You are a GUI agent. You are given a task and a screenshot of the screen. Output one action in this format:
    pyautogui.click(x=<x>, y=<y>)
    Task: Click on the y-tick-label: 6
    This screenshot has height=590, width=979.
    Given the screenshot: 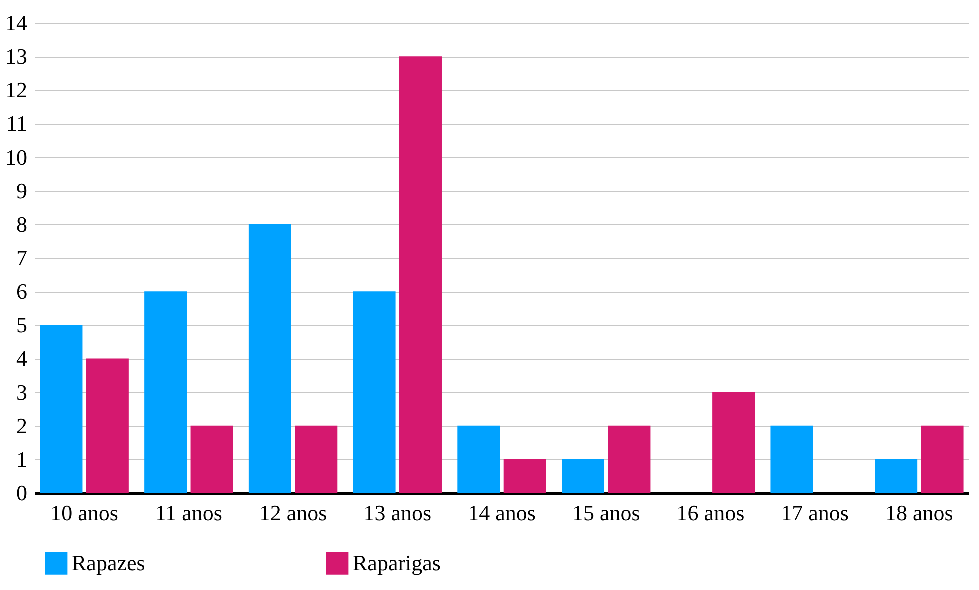 What is the action you would take?
    pyautogui.click(x=22, y=291)
    